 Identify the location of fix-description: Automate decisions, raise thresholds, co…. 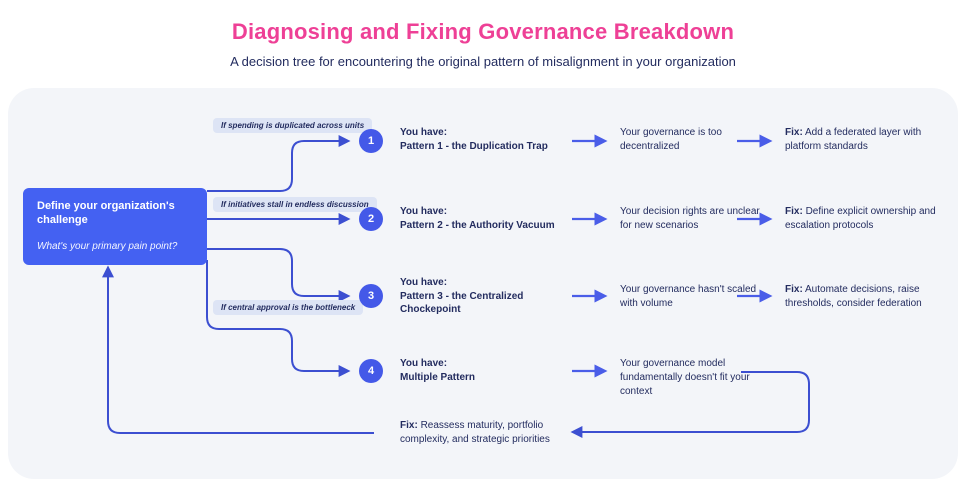
(853, 296).